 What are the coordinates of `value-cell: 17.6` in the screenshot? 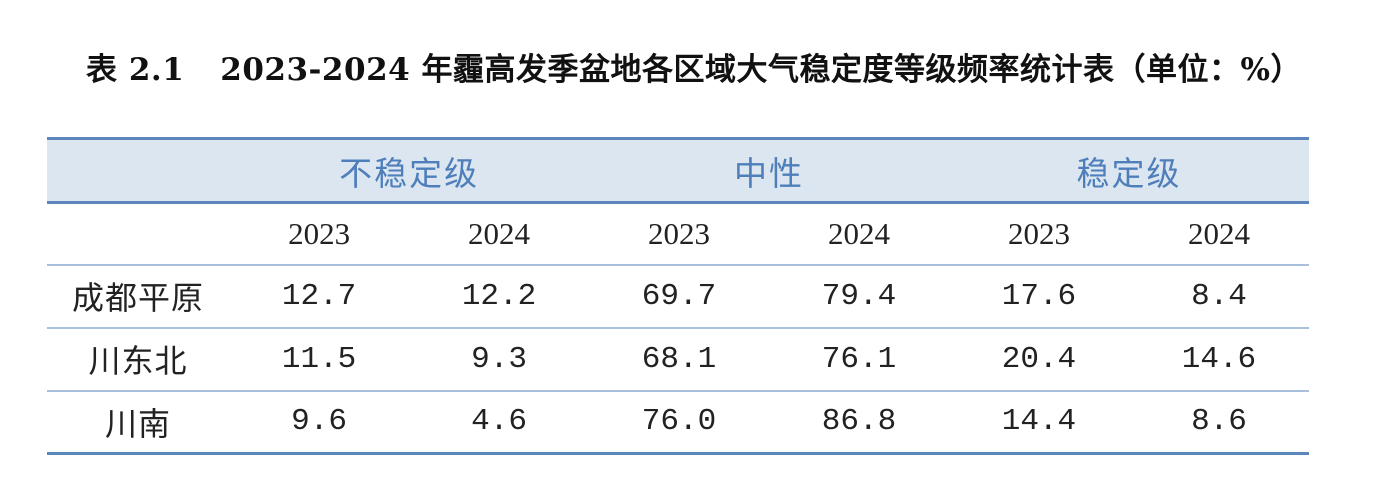 It's located at (1039, 296).